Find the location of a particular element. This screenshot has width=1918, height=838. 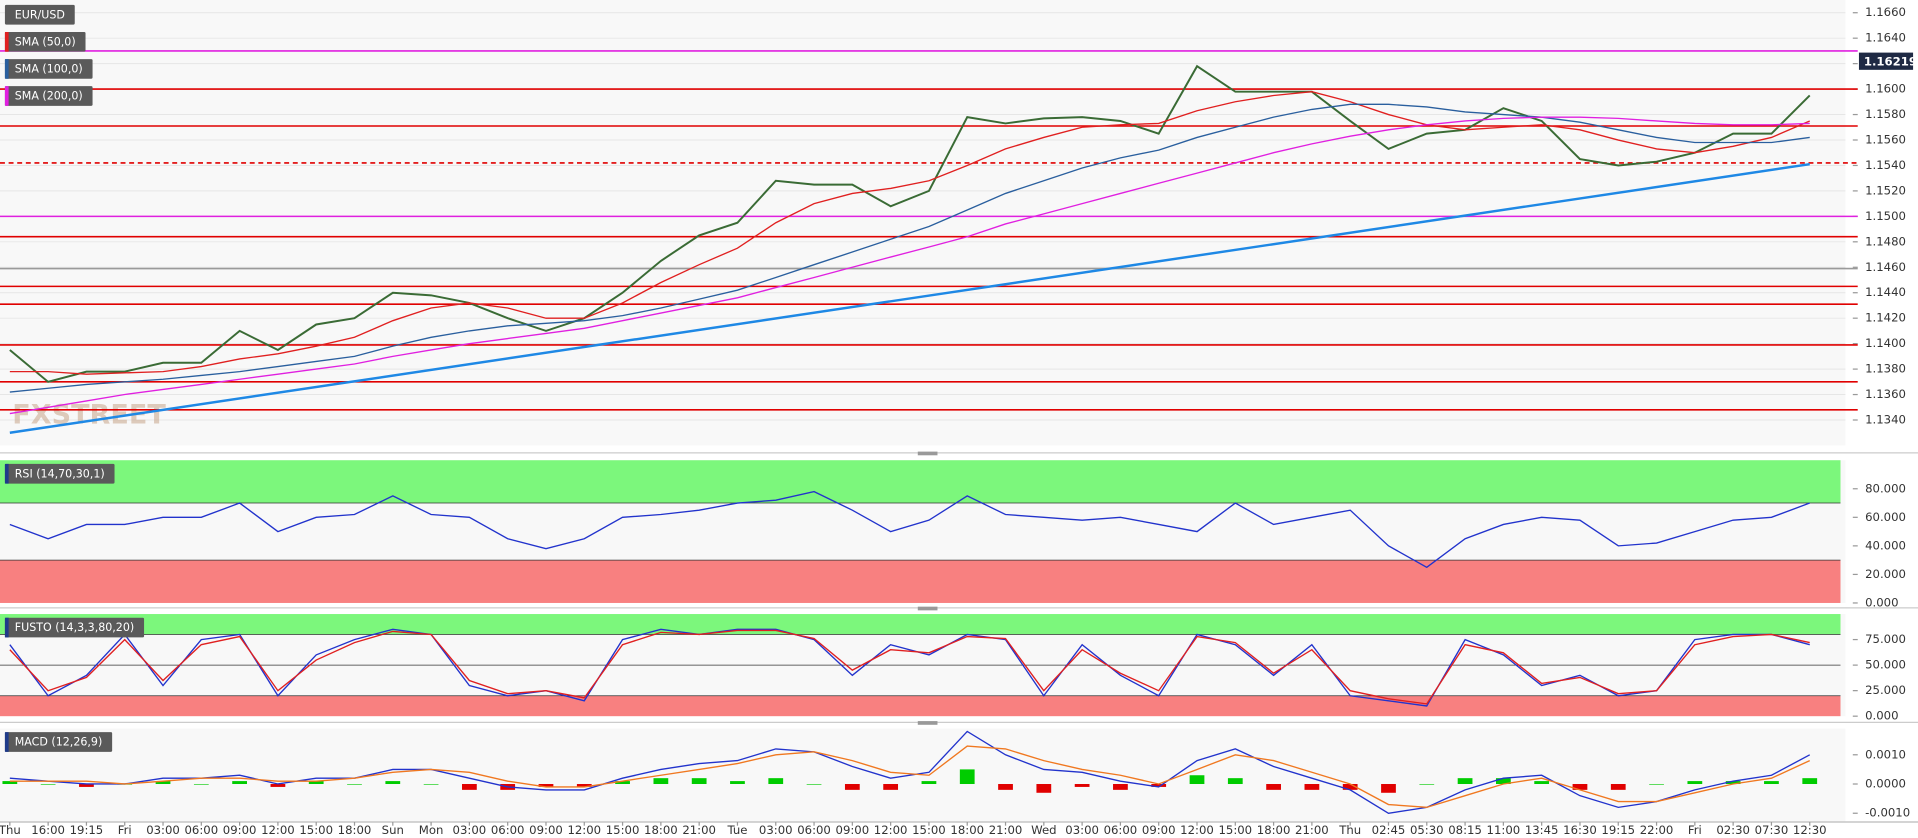

y-tick-label: 0.0000 is located at coordinates (1885, 784).